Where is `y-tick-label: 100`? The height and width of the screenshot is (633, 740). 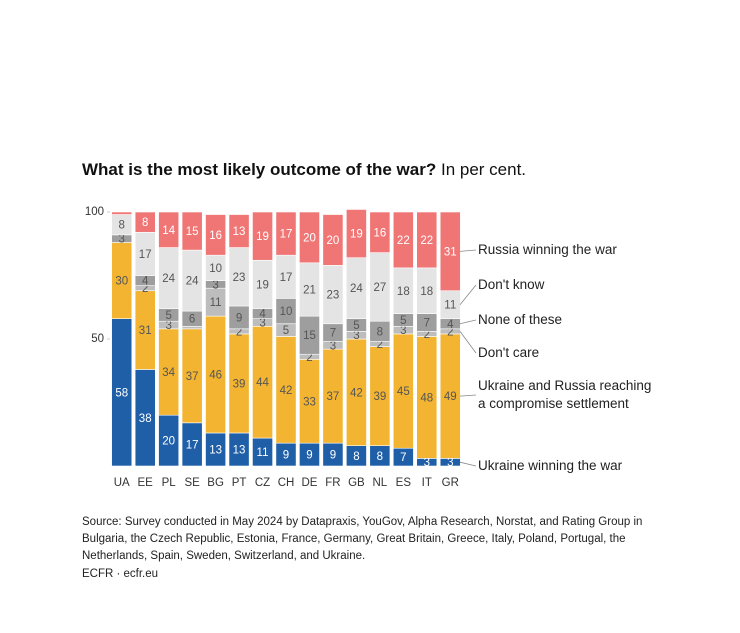
y-tick-label: 100 is located at coordinates (94, 212).